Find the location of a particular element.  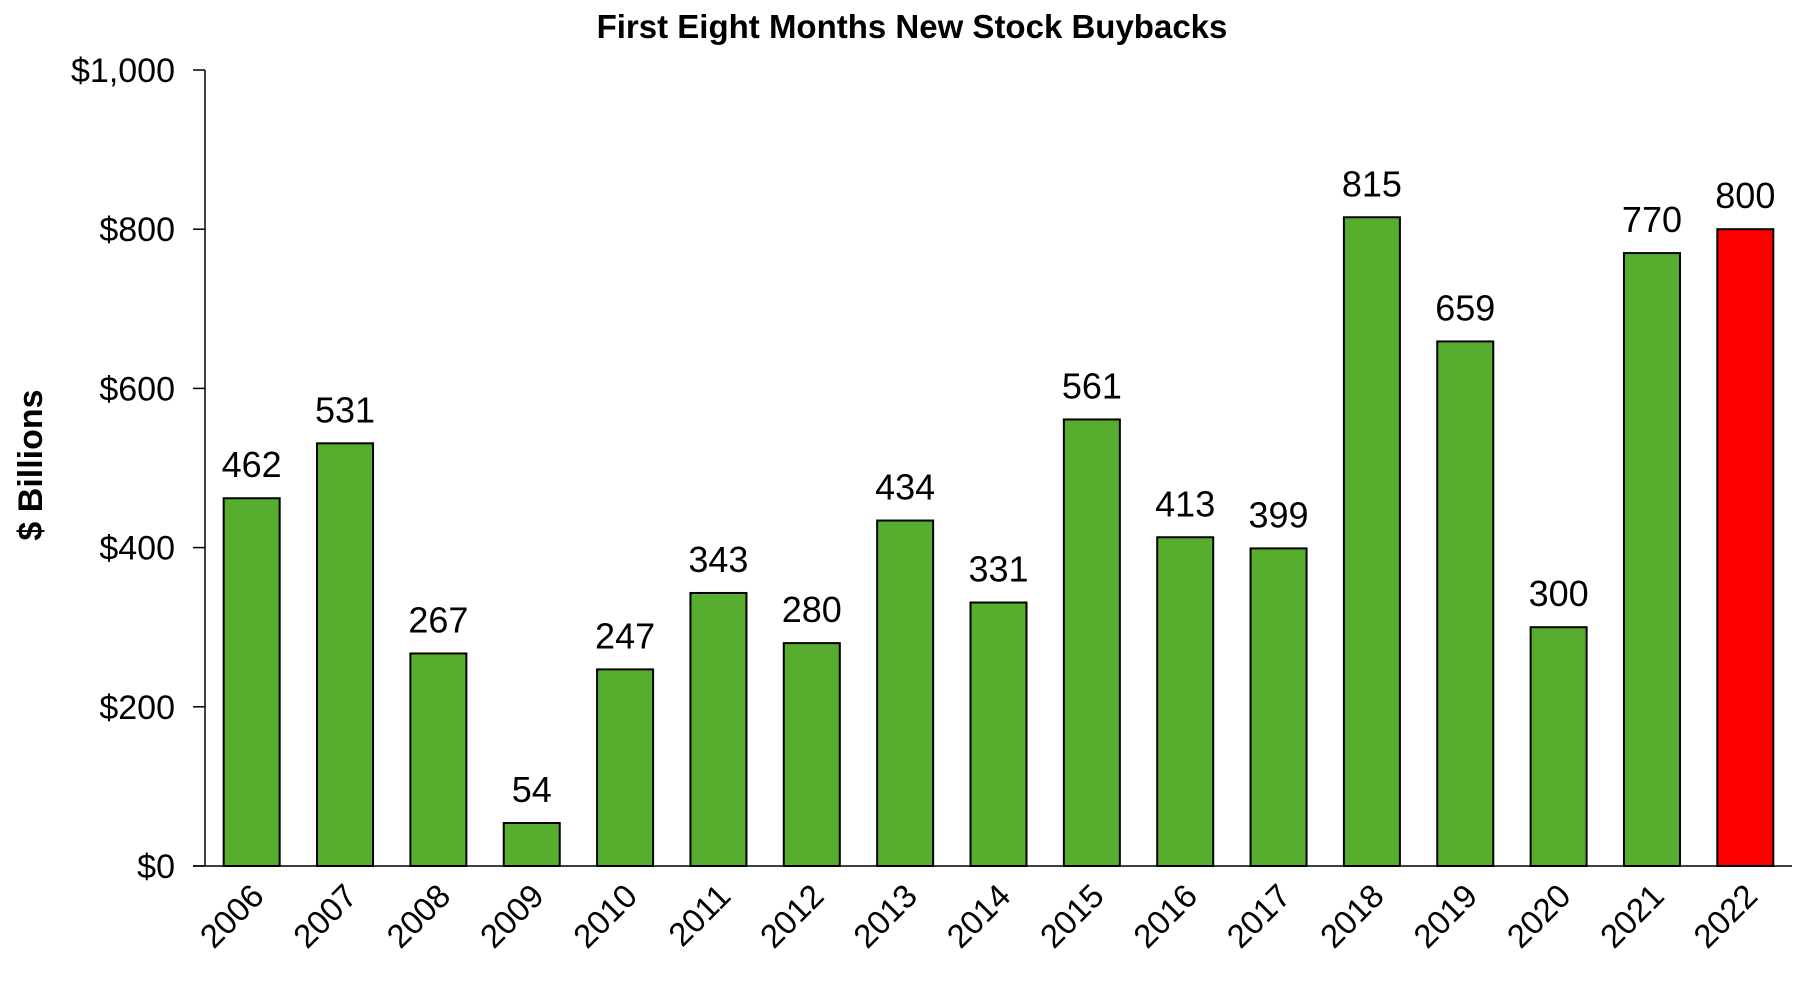

x-tick-label-2009: 2009 is located at coordinates (512, 916).